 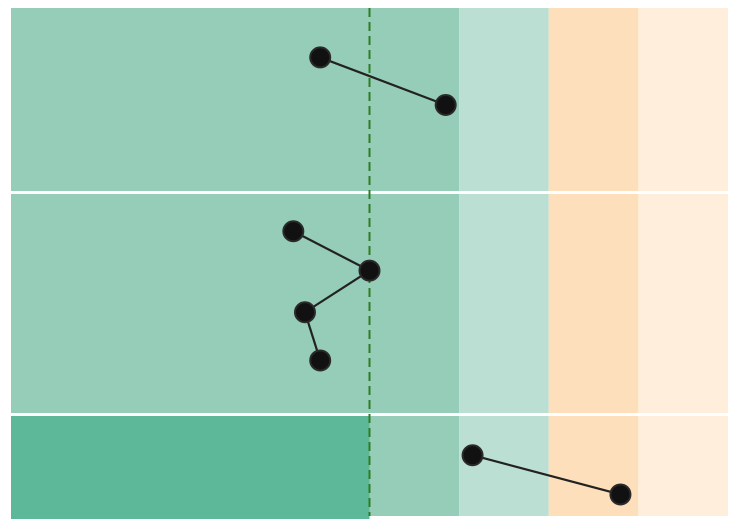 What do you see at coordinates (320, 360) in the screenshot?
I see `data-point-p6` at bounding box center [320, 360].